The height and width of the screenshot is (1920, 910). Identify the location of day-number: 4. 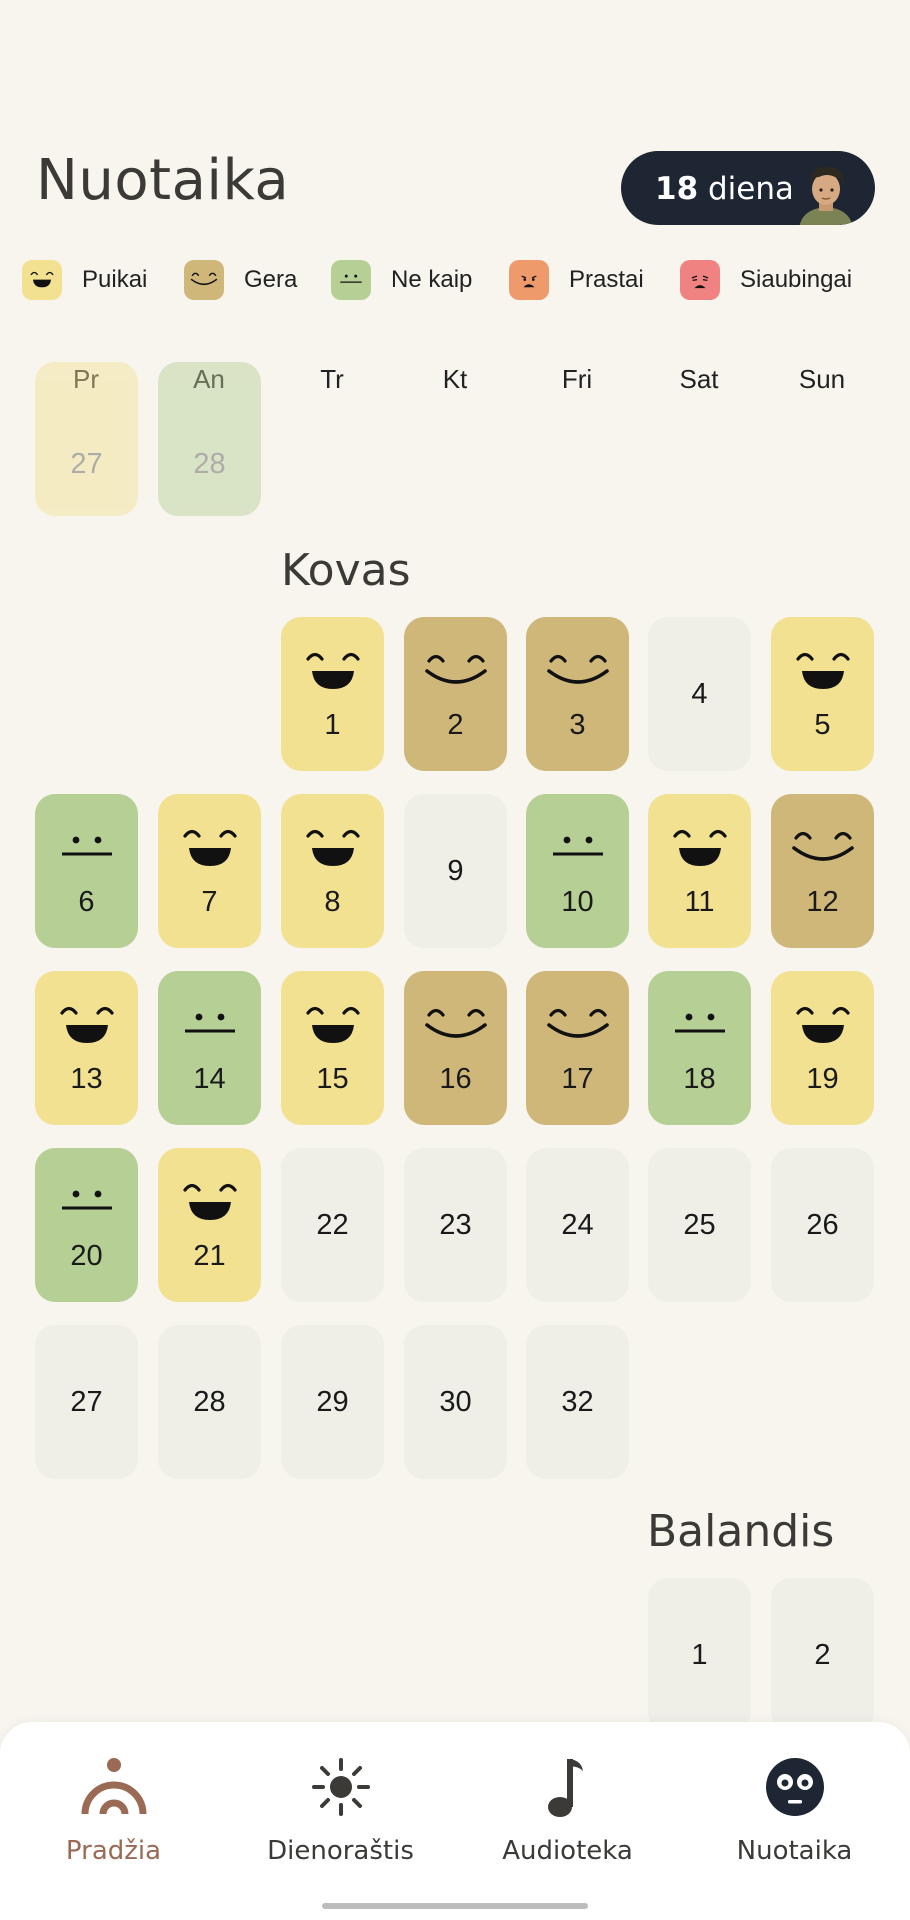
(699, 693).